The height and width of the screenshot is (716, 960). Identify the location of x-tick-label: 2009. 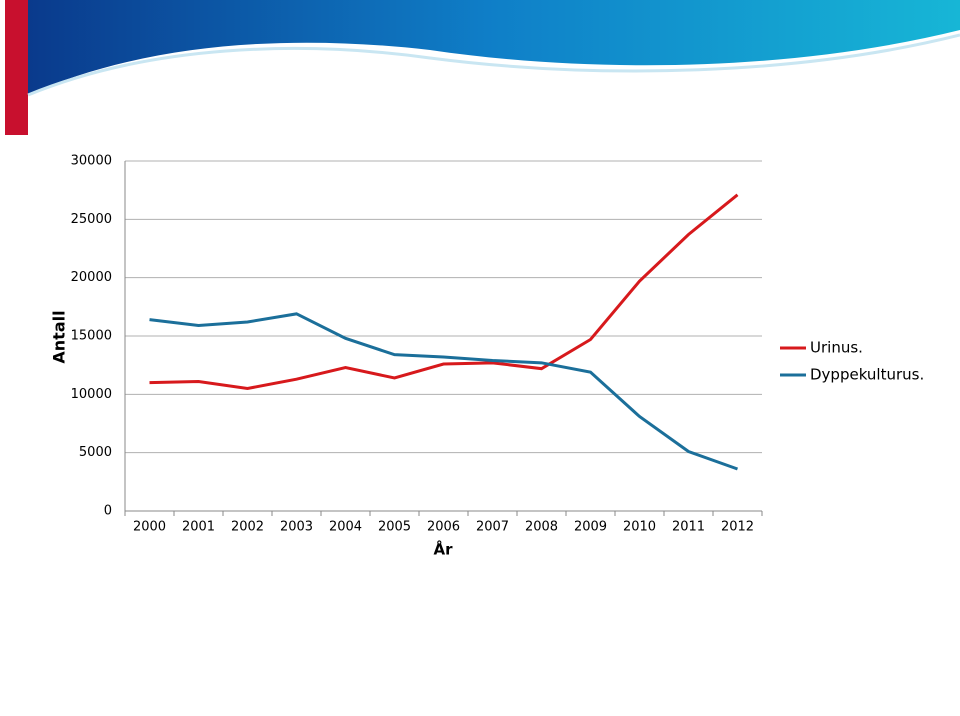
(590, 527).